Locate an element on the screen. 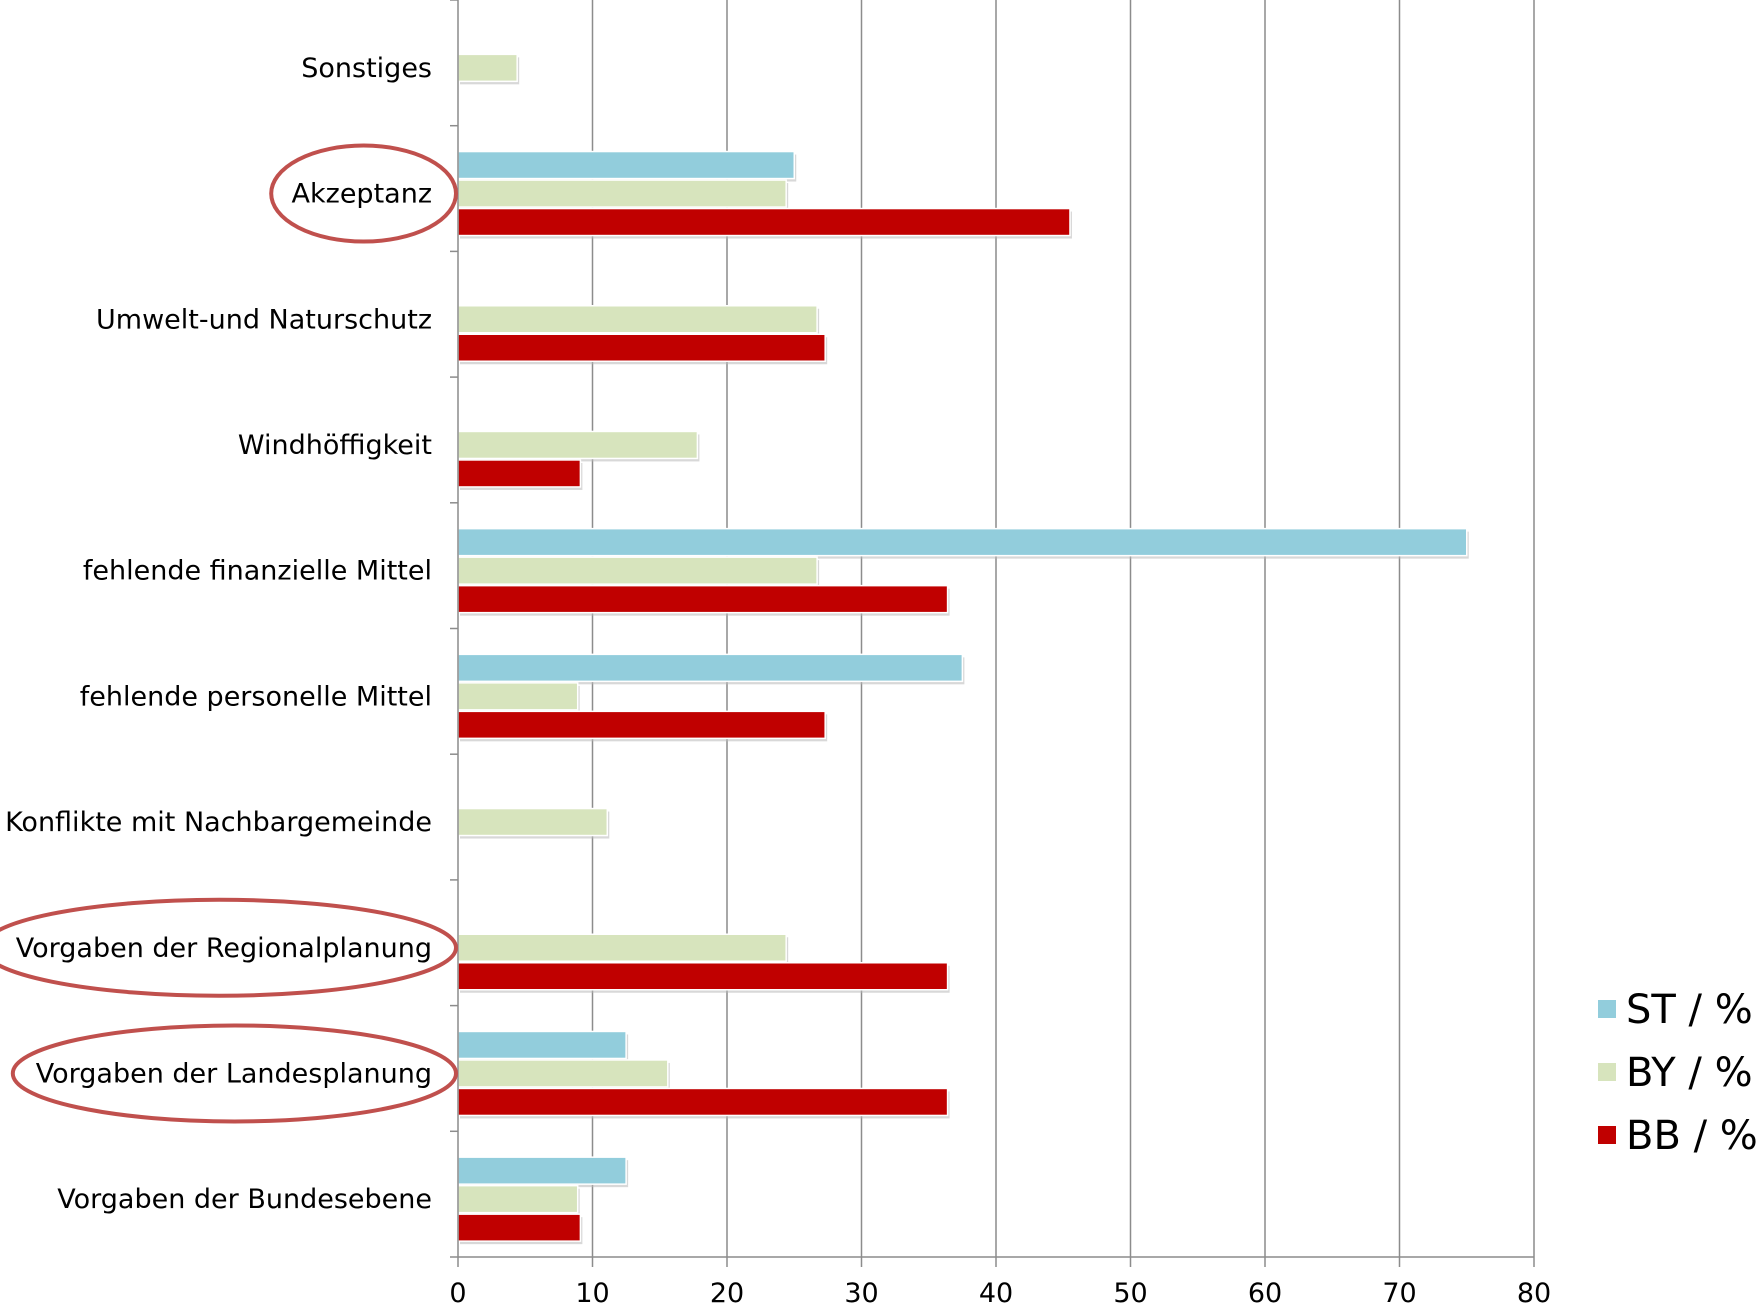  legend: ST / % BY / % BB / % is located at coordinates (1678, 1073).